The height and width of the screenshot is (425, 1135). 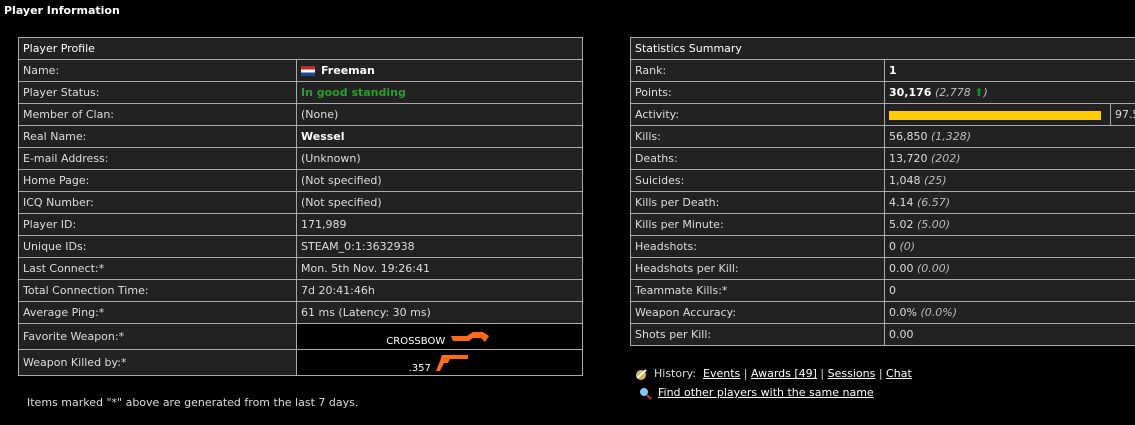 I want to click on stat-recent: (0.00), so click(x=934, y=268).